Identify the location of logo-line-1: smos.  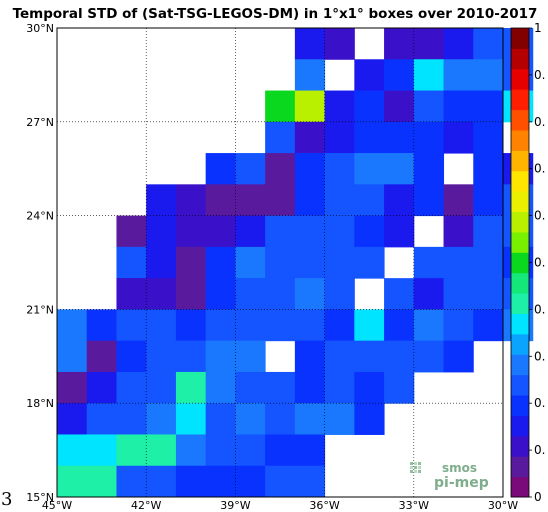
(459, 468).